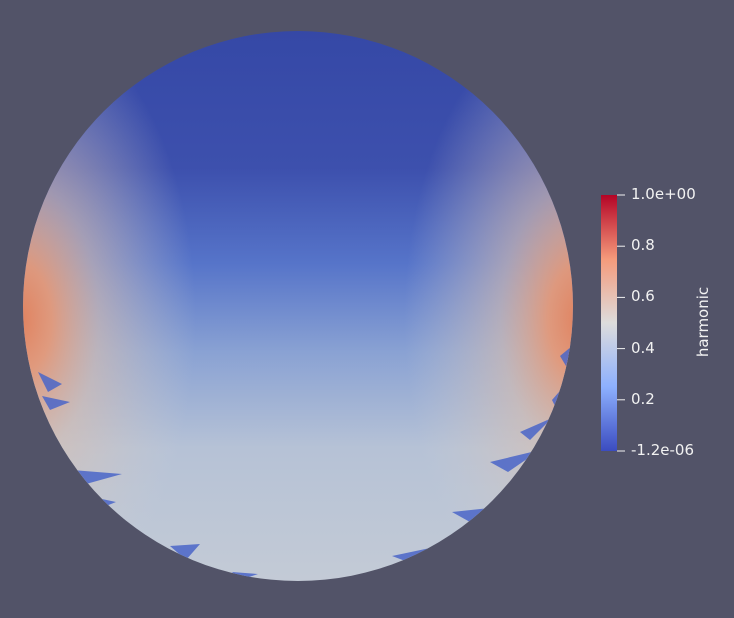 The image size is (734, 618). I want to click on colorbar-tick-label: -1.2e-06, so click(662, 450).